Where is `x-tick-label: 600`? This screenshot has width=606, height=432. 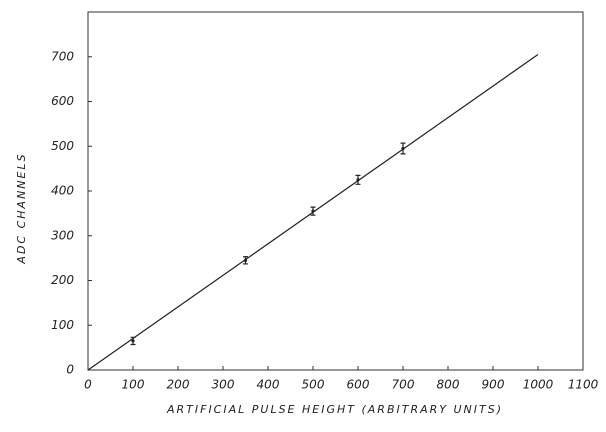 x-tick-label: 600 is located at coordinates (358, 385).